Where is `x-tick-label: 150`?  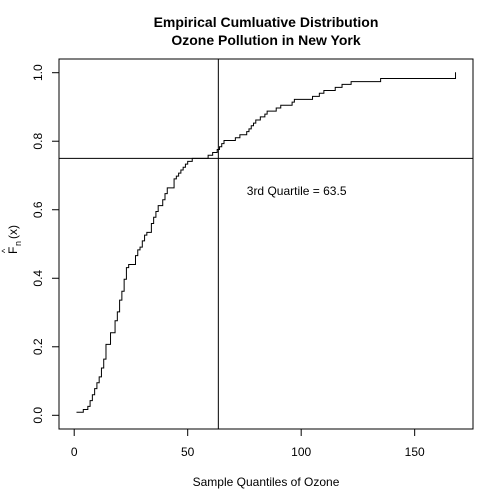 x-tick-label: 150 is located at coordinates (415, 452).